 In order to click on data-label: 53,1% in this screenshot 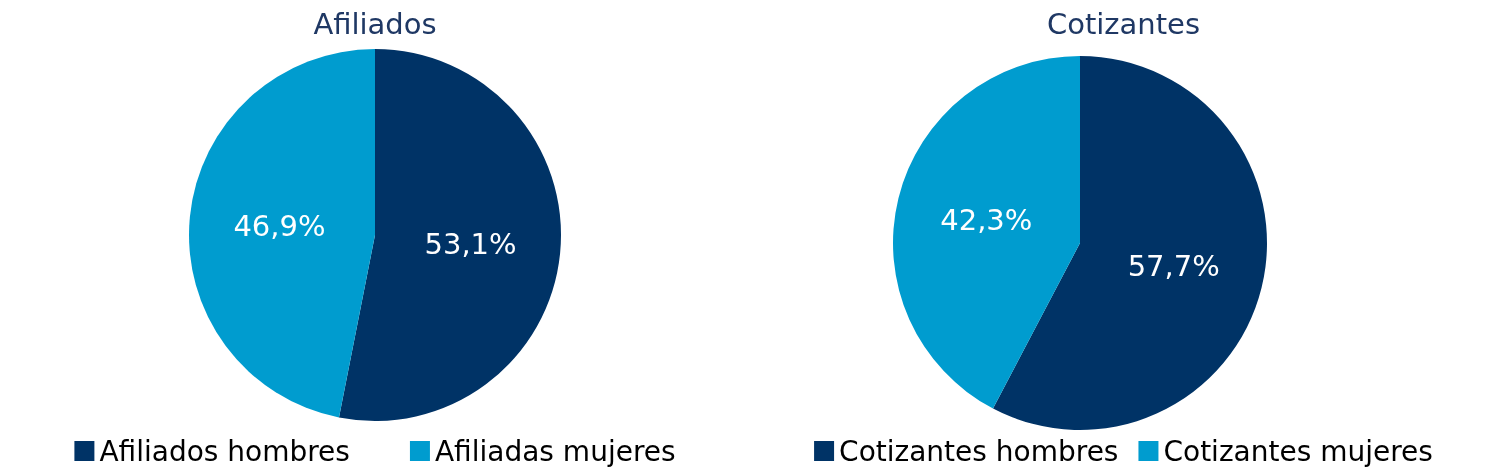, I will do `click(470, 244)`.